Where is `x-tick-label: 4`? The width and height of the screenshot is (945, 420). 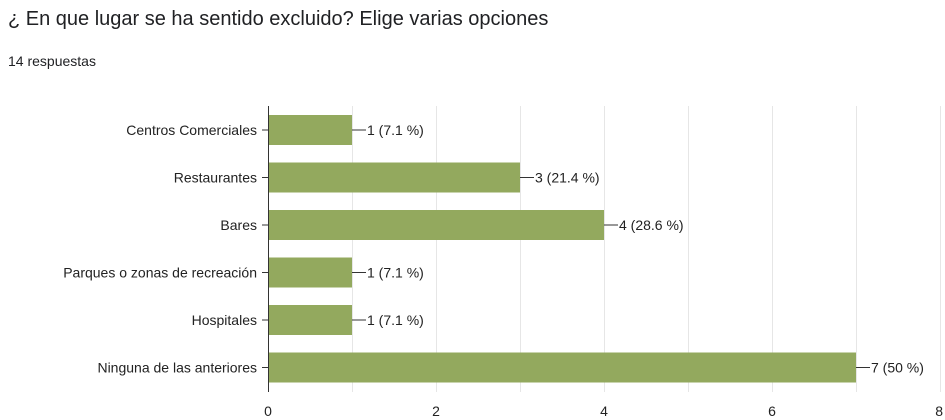
x-tick-label: 4 is located at coordinates (604, 411).